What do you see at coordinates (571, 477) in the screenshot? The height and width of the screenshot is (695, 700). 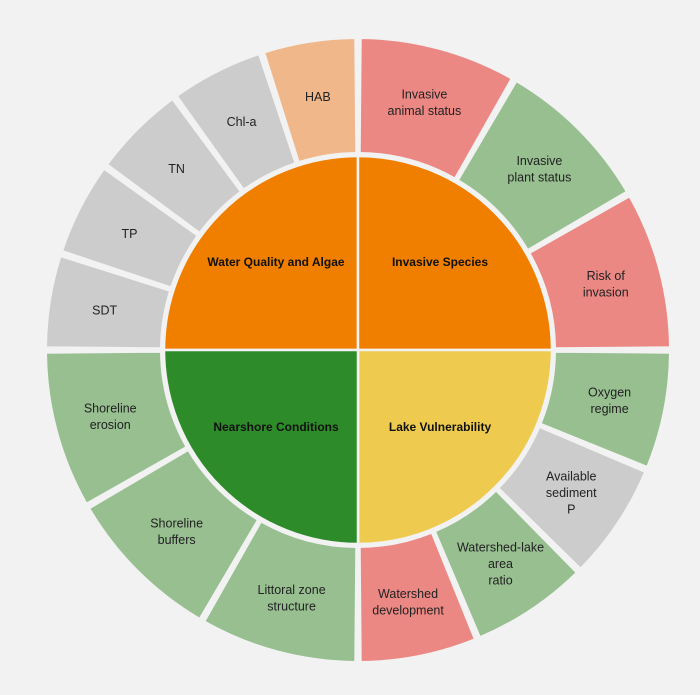 I see `segment-label-line: Available` at bounding box center [571, 477].